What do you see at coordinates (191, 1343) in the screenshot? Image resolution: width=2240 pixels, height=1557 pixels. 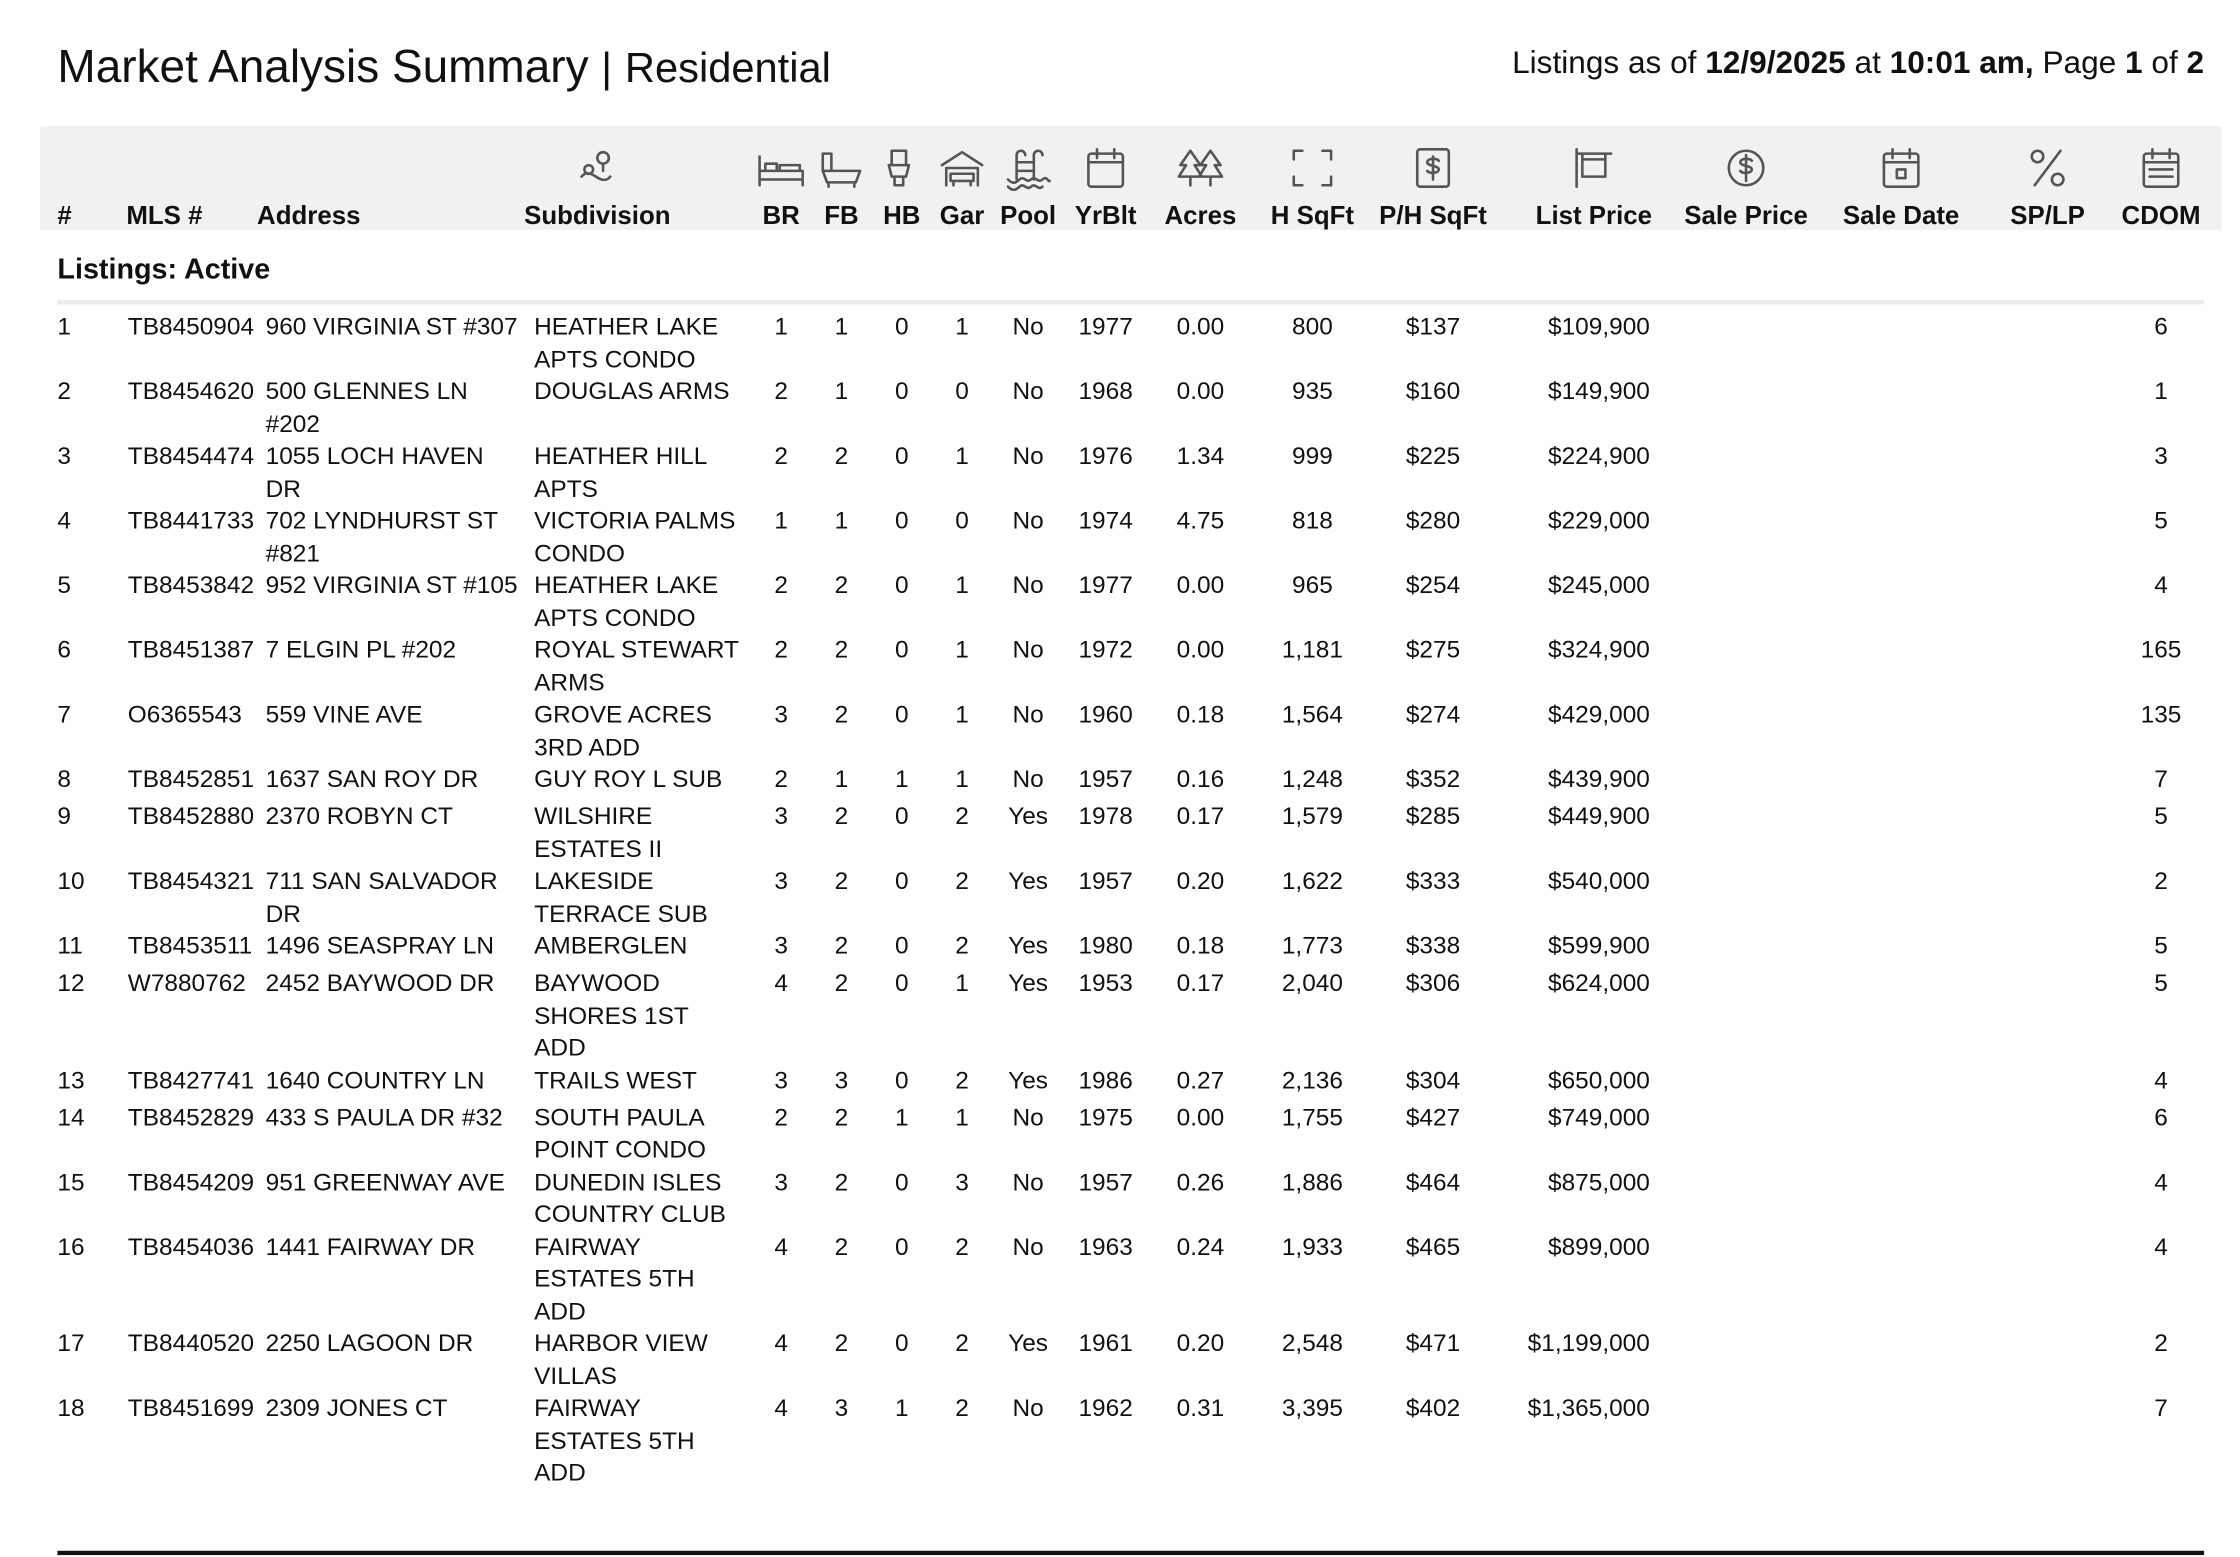 I see `table-cell: TB8440520` at bounding box center [191, 1343].